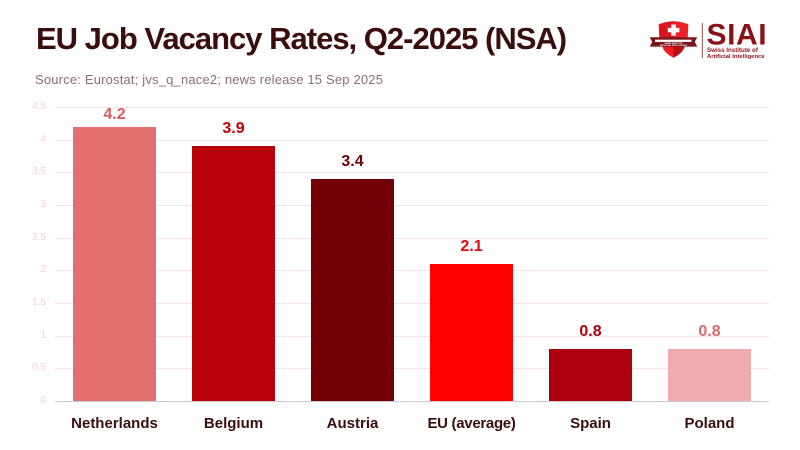 The width and height of the screenshot is (800, 450). Describe the element at coordinates (736, 57) in the screenshot. I see `svg-text: Artificial Intelligence` at that location.